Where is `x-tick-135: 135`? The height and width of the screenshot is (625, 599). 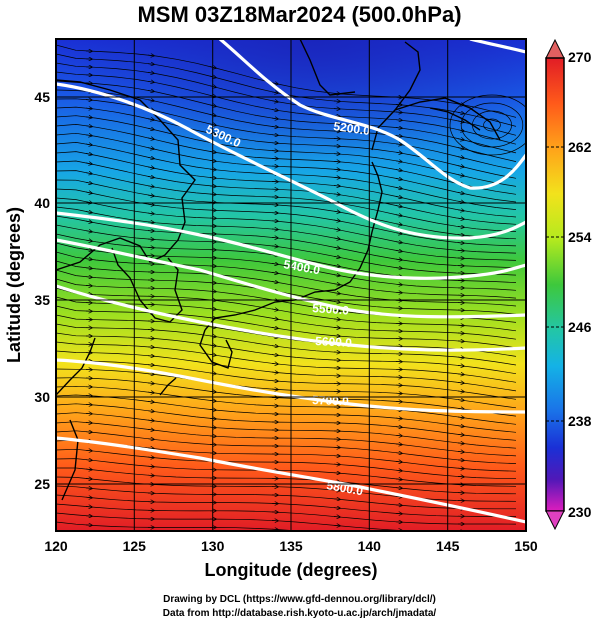
x-tick-135: 135 is located at coordinates (291, 546).